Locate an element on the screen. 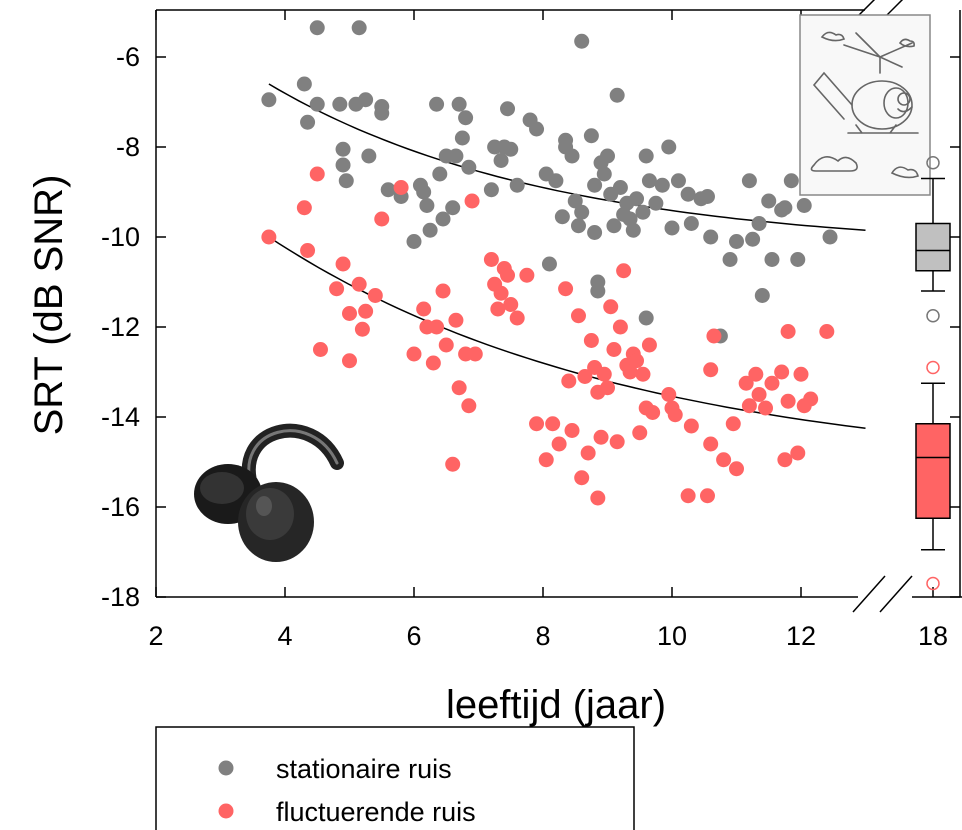 This screenshot has height=830, width=962. y-tick-label: -6 is located at coordinates (128, 57).